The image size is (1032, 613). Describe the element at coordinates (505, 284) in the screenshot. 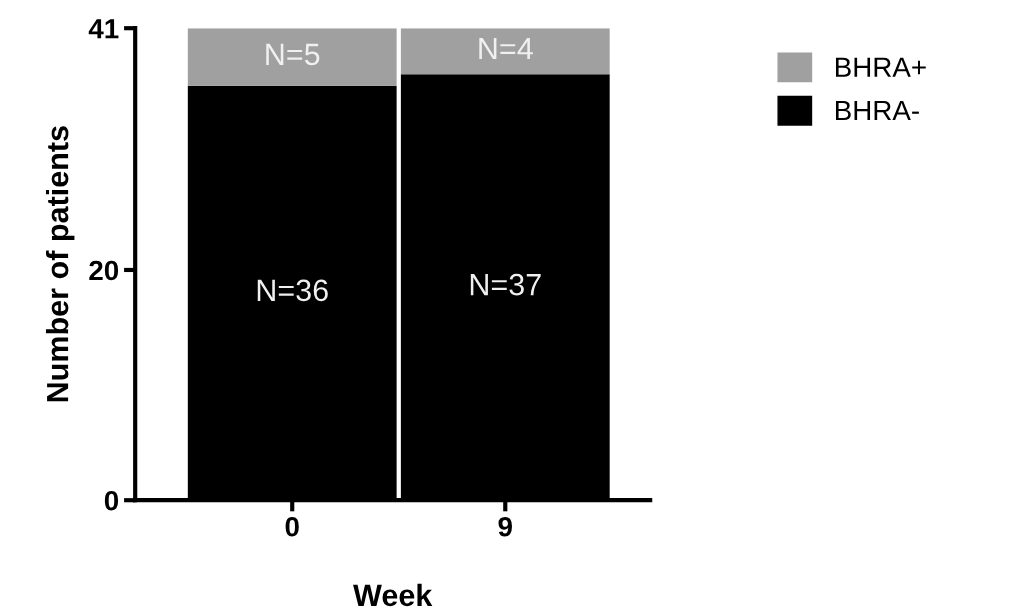

I see `data-label: N=37` at that location.